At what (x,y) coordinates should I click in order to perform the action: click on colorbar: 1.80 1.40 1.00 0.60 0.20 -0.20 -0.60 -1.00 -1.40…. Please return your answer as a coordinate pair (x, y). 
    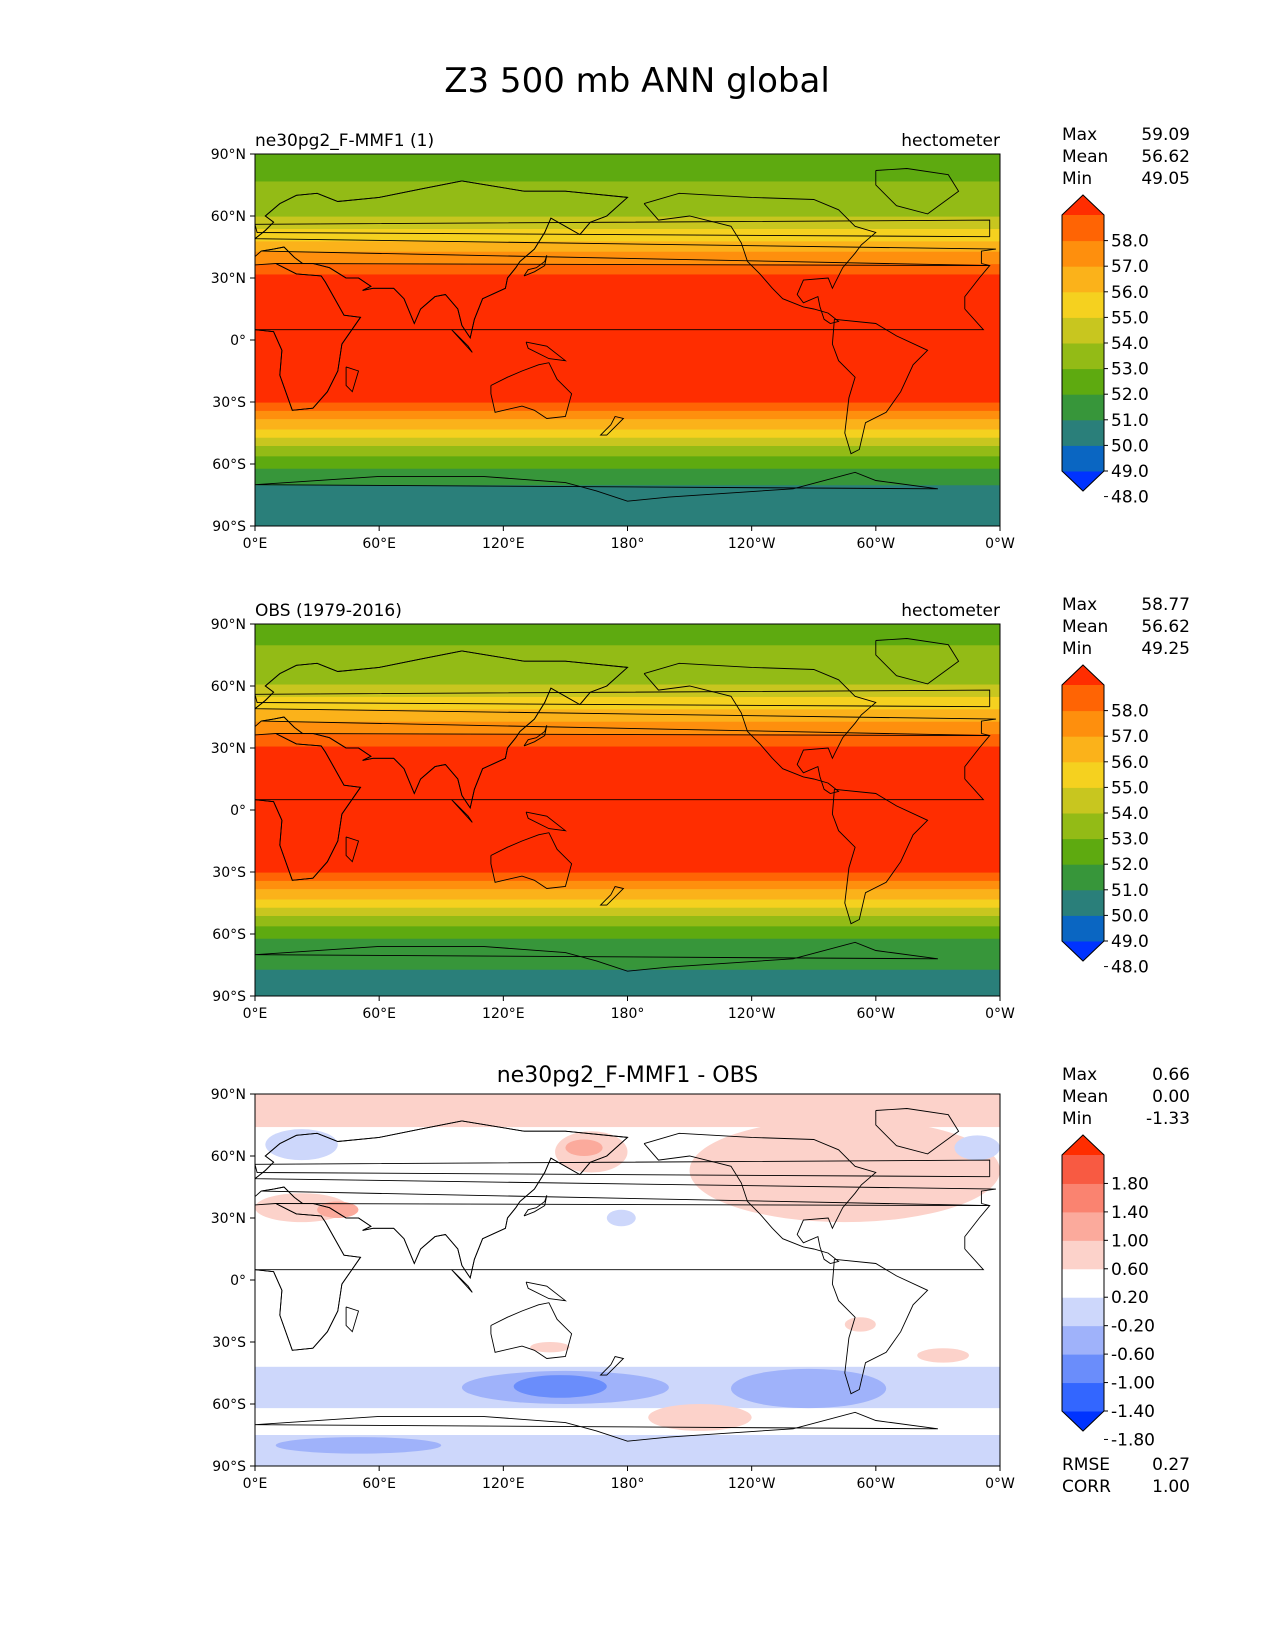
    Looking at the image, I should click on (1108, 1292).